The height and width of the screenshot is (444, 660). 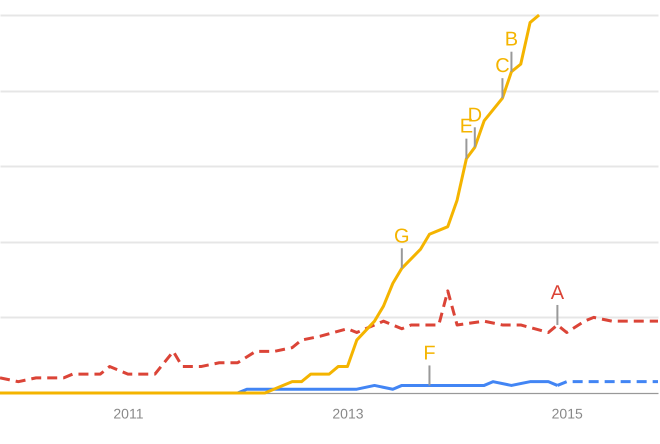 What do you see at coordinates (402, 236) in the screenshot?
I see `annotation: G` at bounding box center [402, 236].